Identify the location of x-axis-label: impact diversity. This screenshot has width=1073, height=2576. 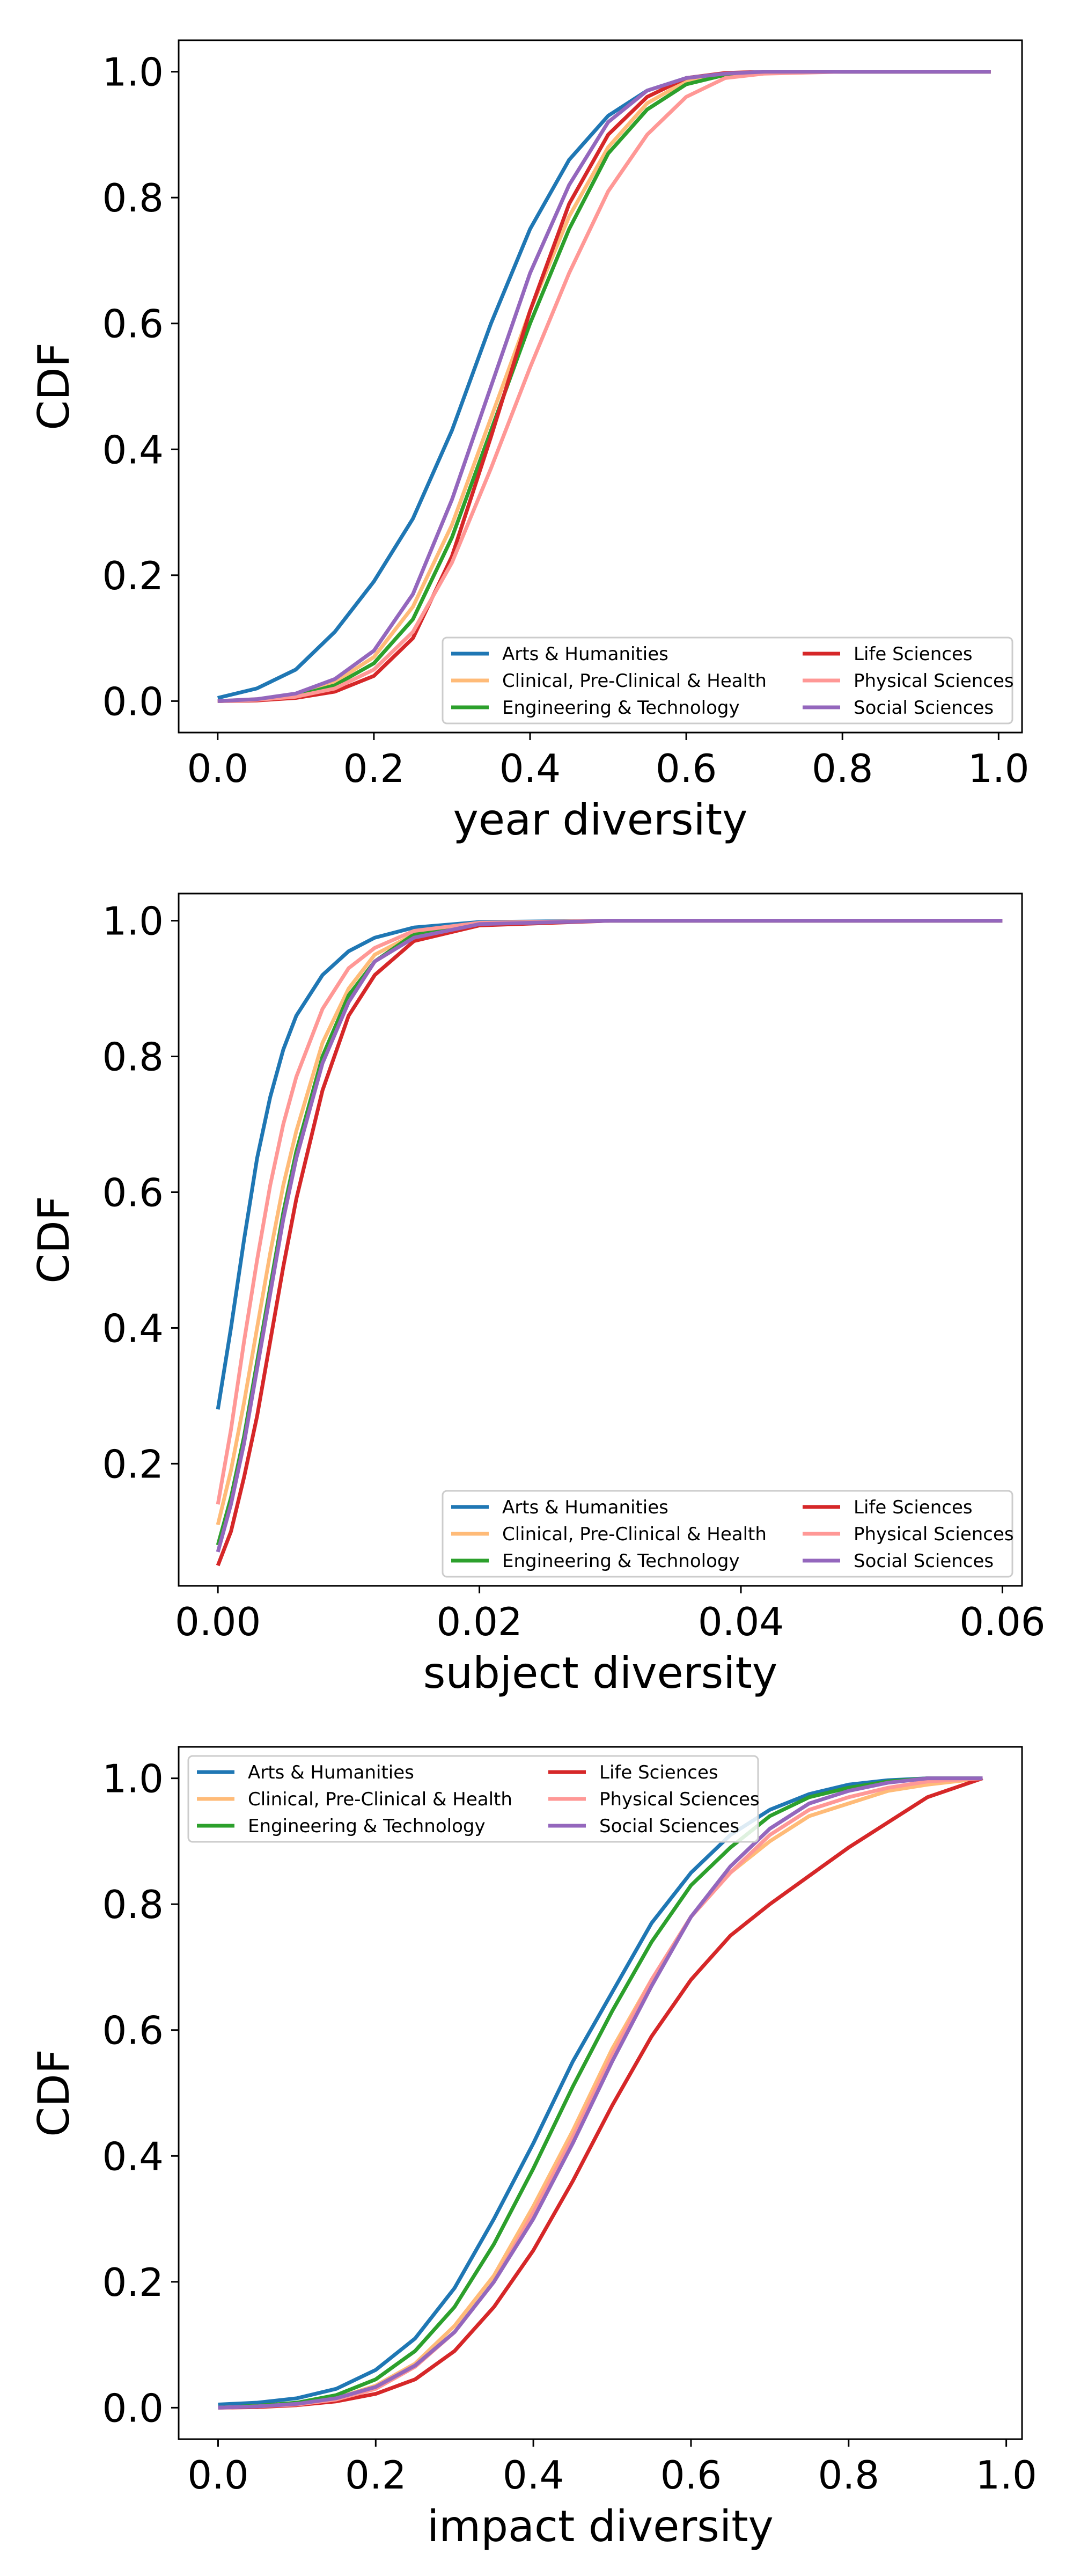
(600, 2526).